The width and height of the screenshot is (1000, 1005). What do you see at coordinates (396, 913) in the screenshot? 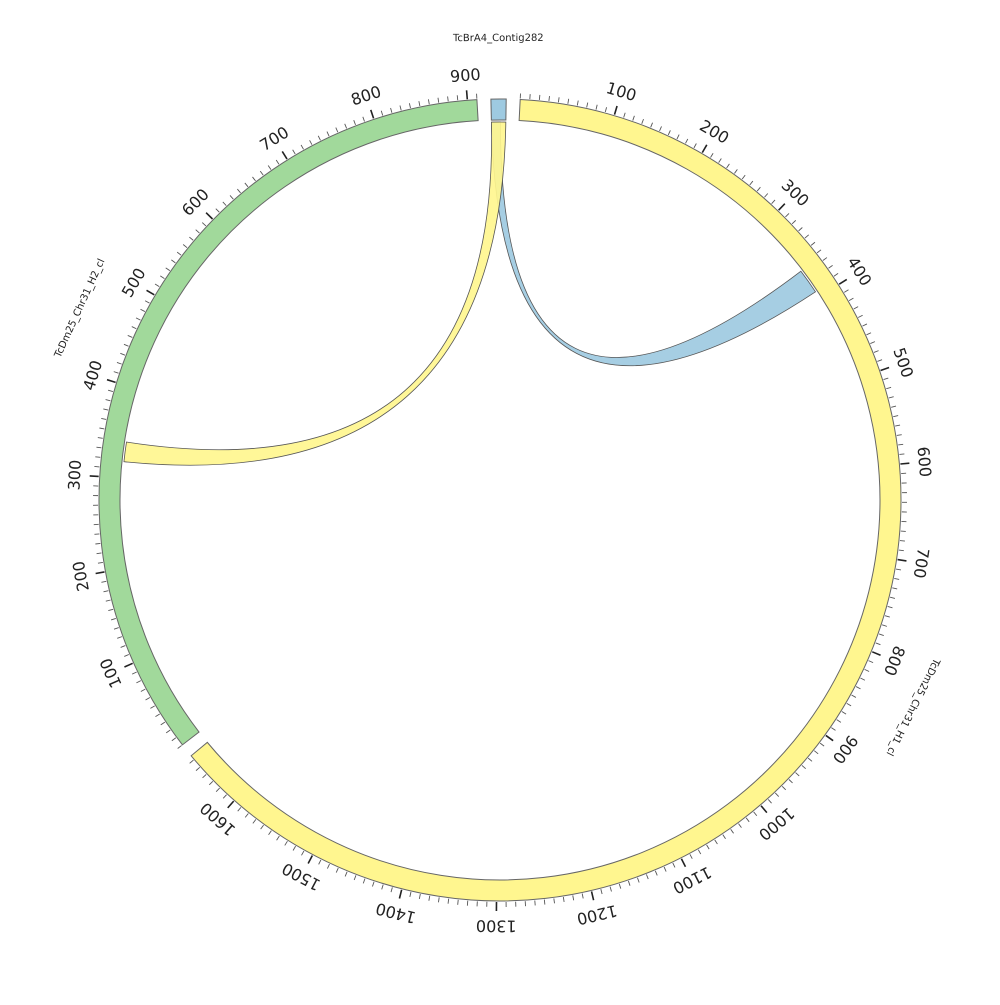
I see `tick-label-h1: 1400` at bounding box center [396, 913].